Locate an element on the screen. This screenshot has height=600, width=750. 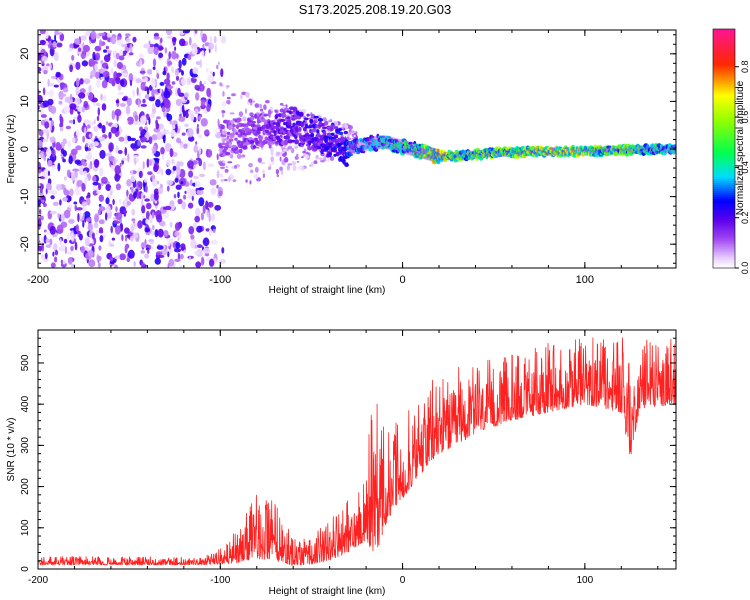
y-tick-label: 400 is located at coordinates (25, 403).